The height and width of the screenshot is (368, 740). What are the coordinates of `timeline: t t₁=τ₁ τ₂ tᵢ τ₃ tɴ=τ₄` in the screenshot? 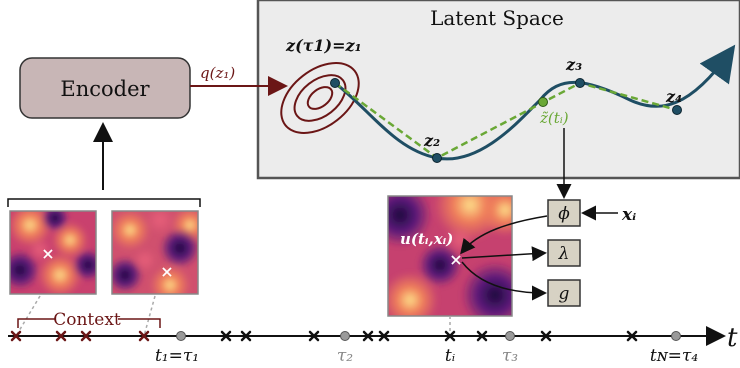 It's located at (373, 344).